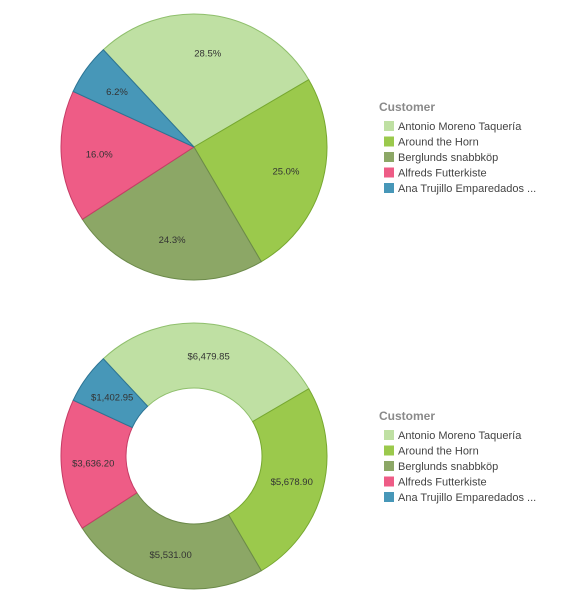 Image resolution: width=574 pixels, height=607 pixels. I want to click on pie-legend-label: Around the Horn, so click(438, 143).